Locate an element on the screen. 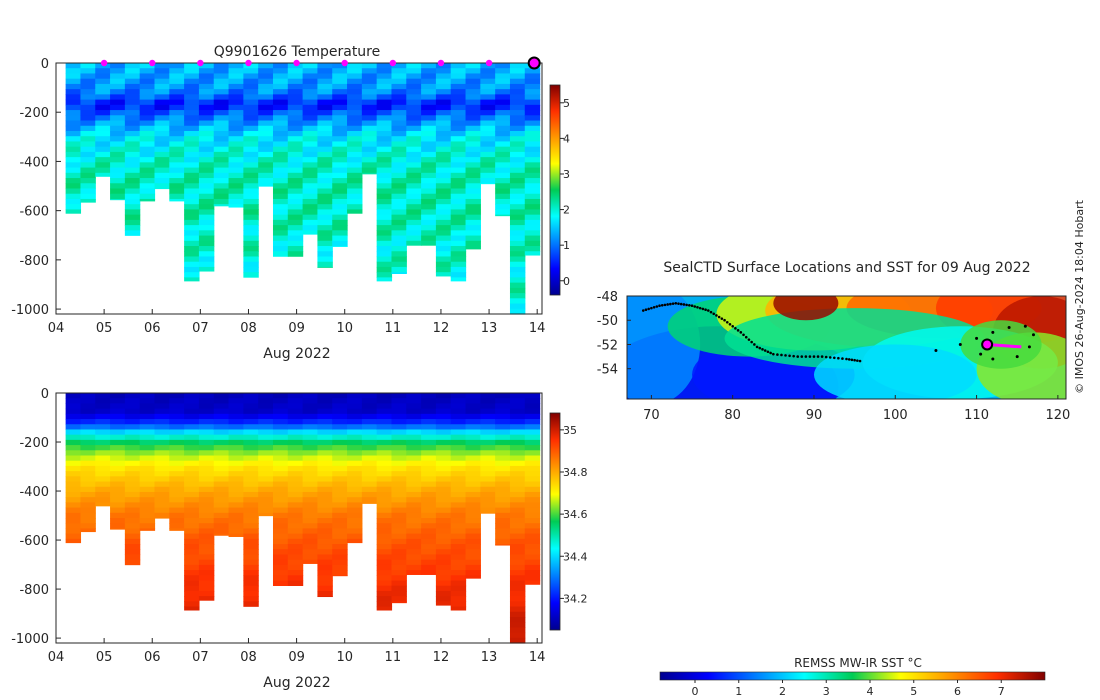 The image size is (1100, 700). y-tick-label: -600 is located at coordinates (34, 541).